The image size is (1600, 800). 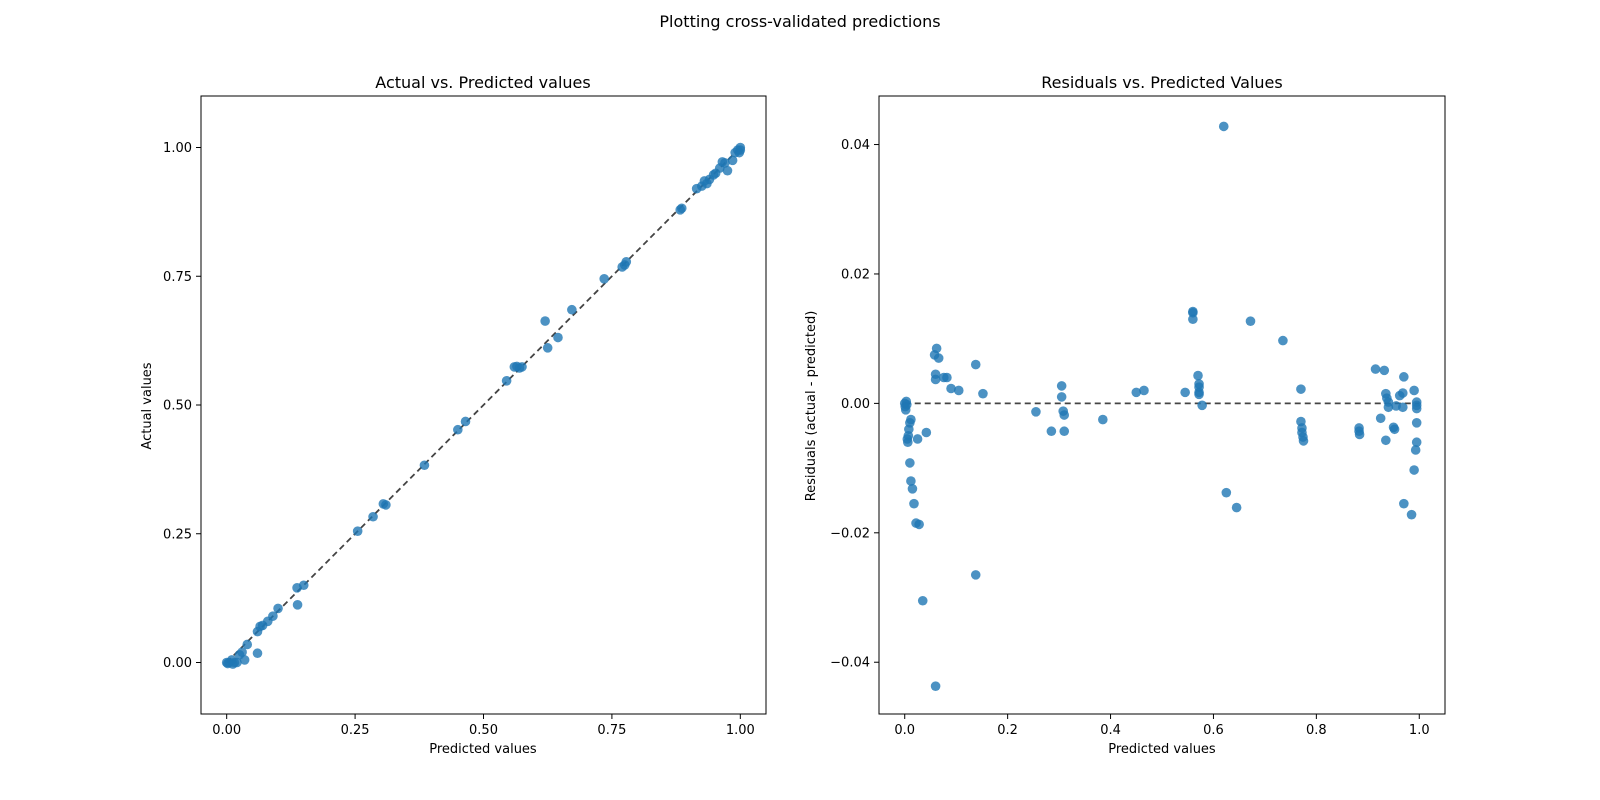 What do you see at coordinates (147, 405) in the screenshot?
I see `y-axis-label: Actual values` at bounding box center [147, 405].